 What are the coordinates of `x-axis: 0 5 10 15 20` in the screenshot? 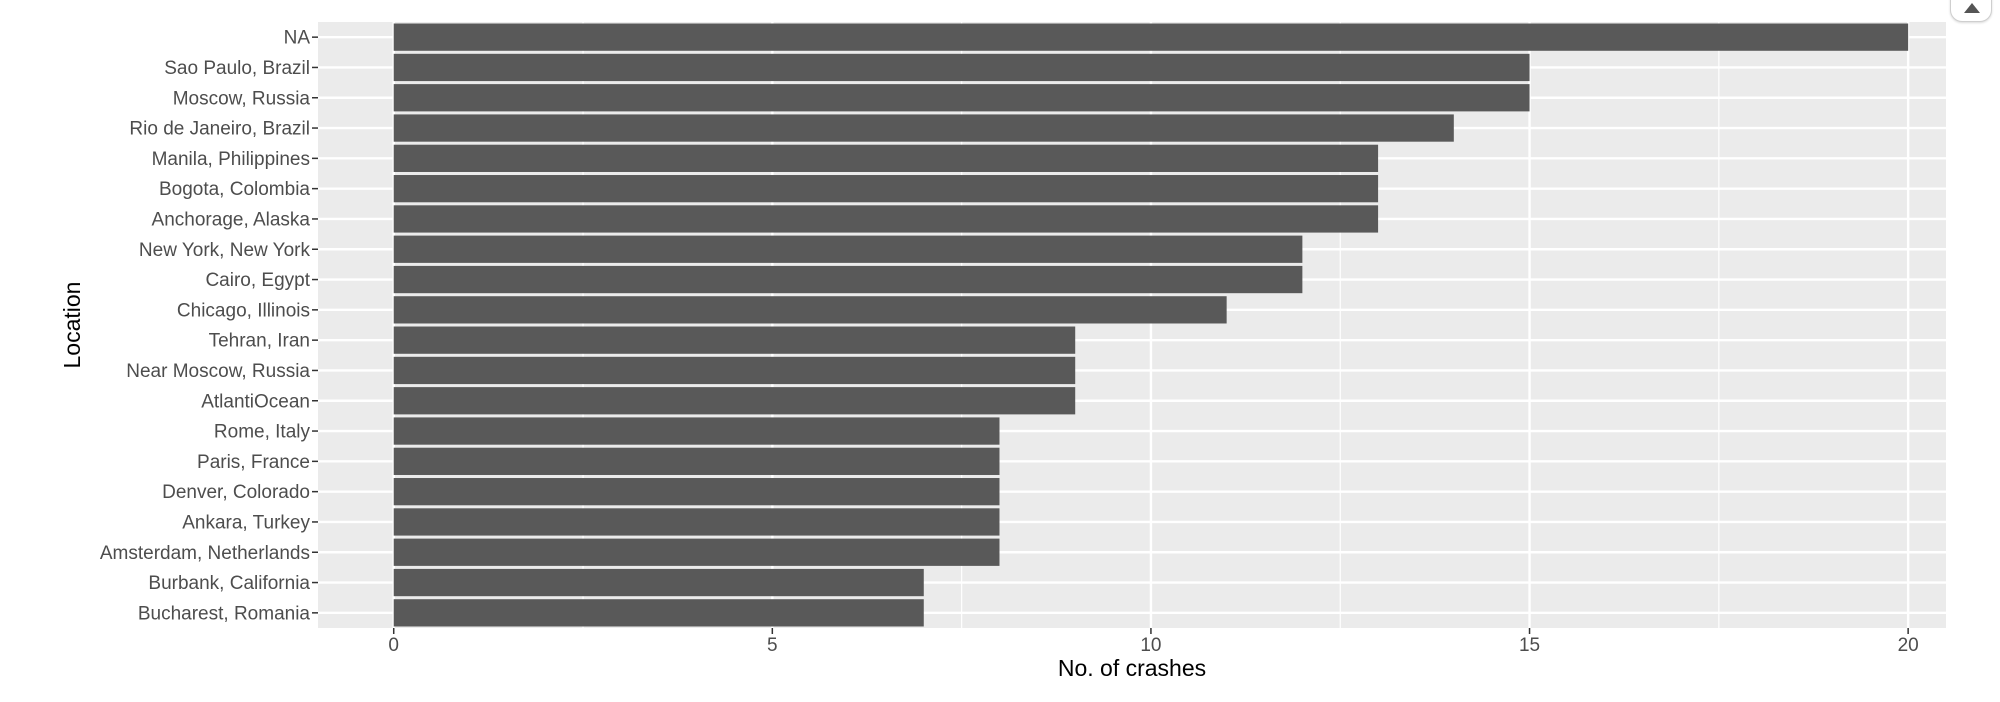 It's located at (1153, 642).